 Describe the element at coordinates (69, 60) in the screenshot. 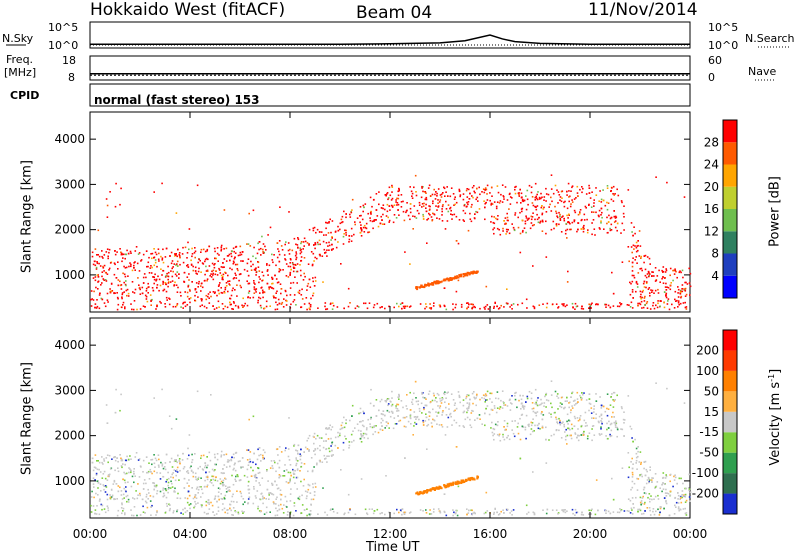

I see `freq-tick-top: 18` at that location.